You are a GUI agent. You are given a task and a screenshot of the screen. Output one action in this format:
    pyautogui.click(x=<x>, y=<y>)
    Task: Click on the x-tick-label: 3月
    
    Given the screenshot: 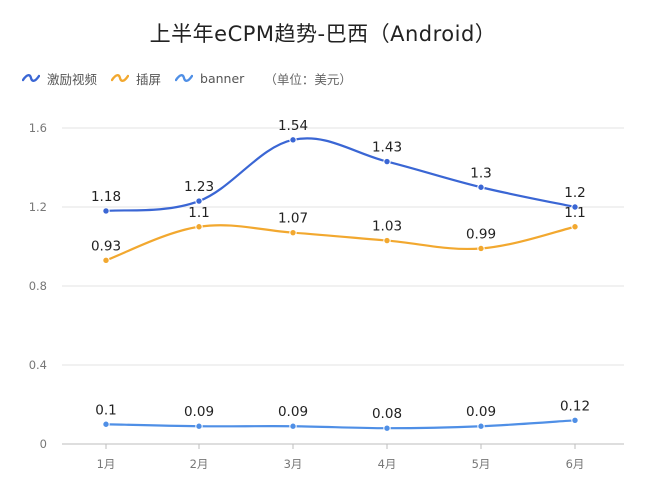 What is the action you would take?
    pyautogui.click(x=293, y=464)
    